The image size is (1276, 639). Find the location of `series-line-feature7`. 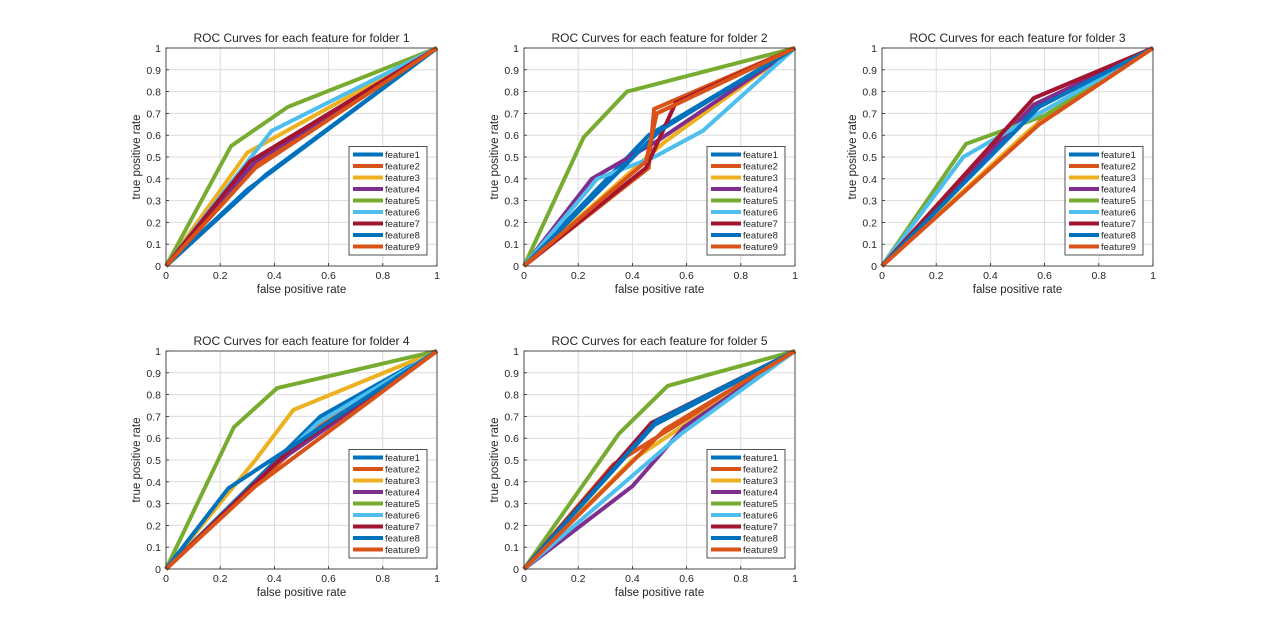

series-line-feature7 is located at coordinates (301, 157).